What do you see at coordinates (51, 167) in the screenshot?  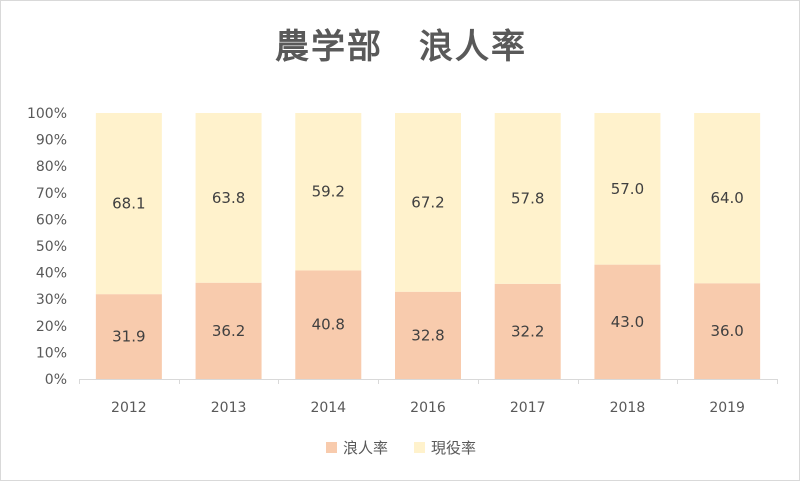 I see `y-tick-label: 80%` at bounding box center [51, 167].